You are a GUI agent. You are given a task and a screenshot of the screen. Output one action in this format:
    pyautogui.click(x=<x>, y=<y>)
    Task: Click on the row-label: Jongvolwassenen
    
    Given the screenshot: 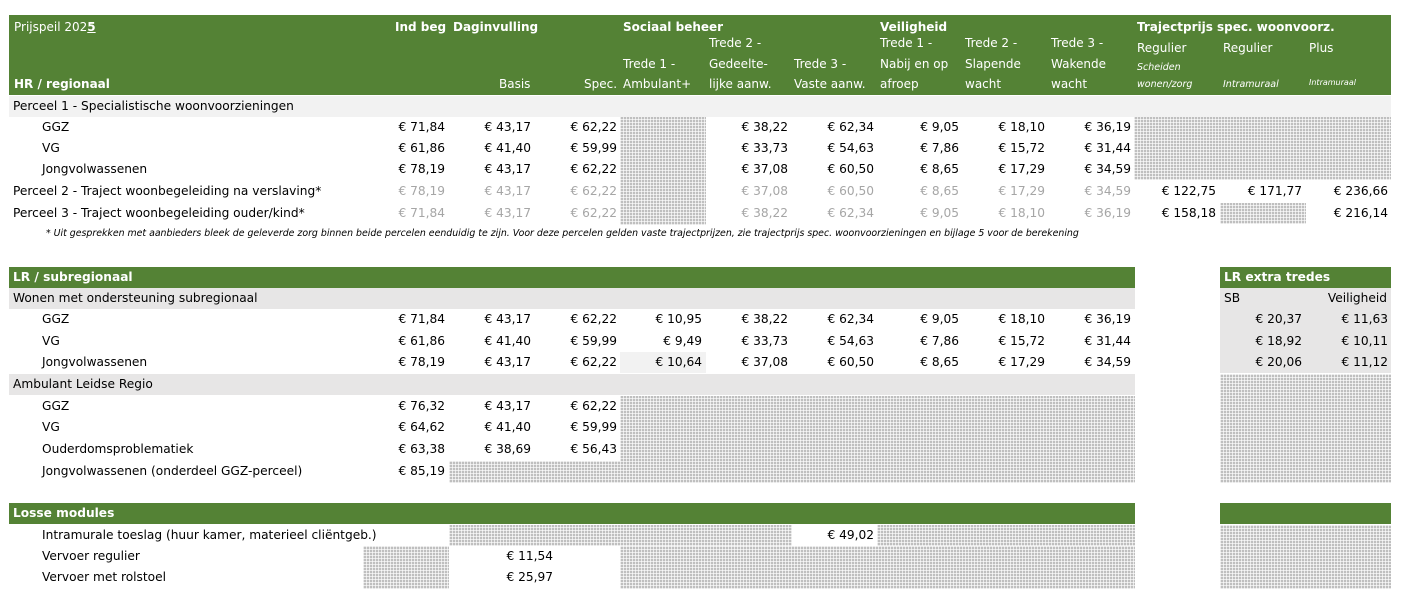 What is the action you would take?
    pyautogui.click(x=95, y=362)
    